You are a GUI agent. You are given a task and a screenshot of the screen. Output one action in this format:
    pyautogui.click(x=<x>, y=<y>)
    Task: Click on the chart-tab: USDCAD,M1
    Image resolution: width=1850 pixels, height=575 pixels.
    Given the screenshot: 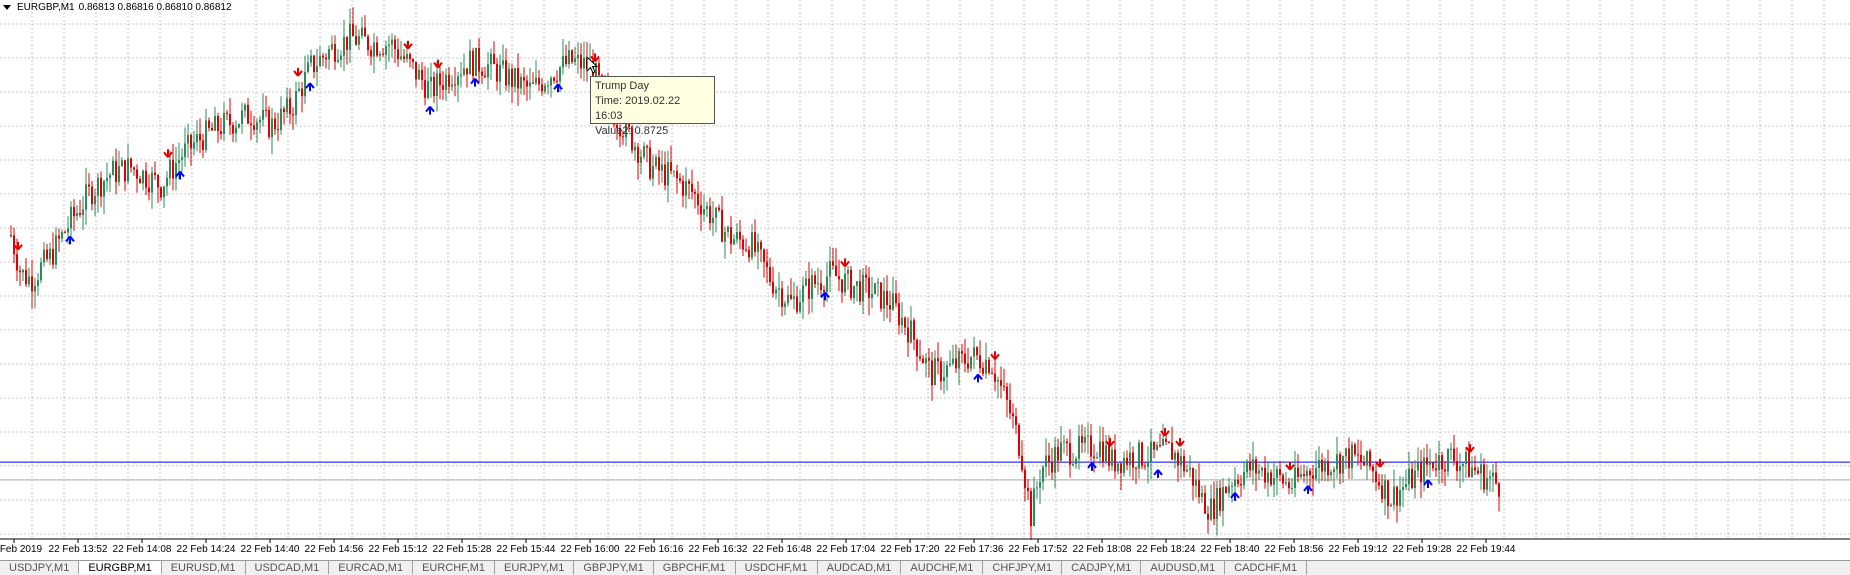 What is the action you would take?
    pyautogui.click(x=288, y=567)
    